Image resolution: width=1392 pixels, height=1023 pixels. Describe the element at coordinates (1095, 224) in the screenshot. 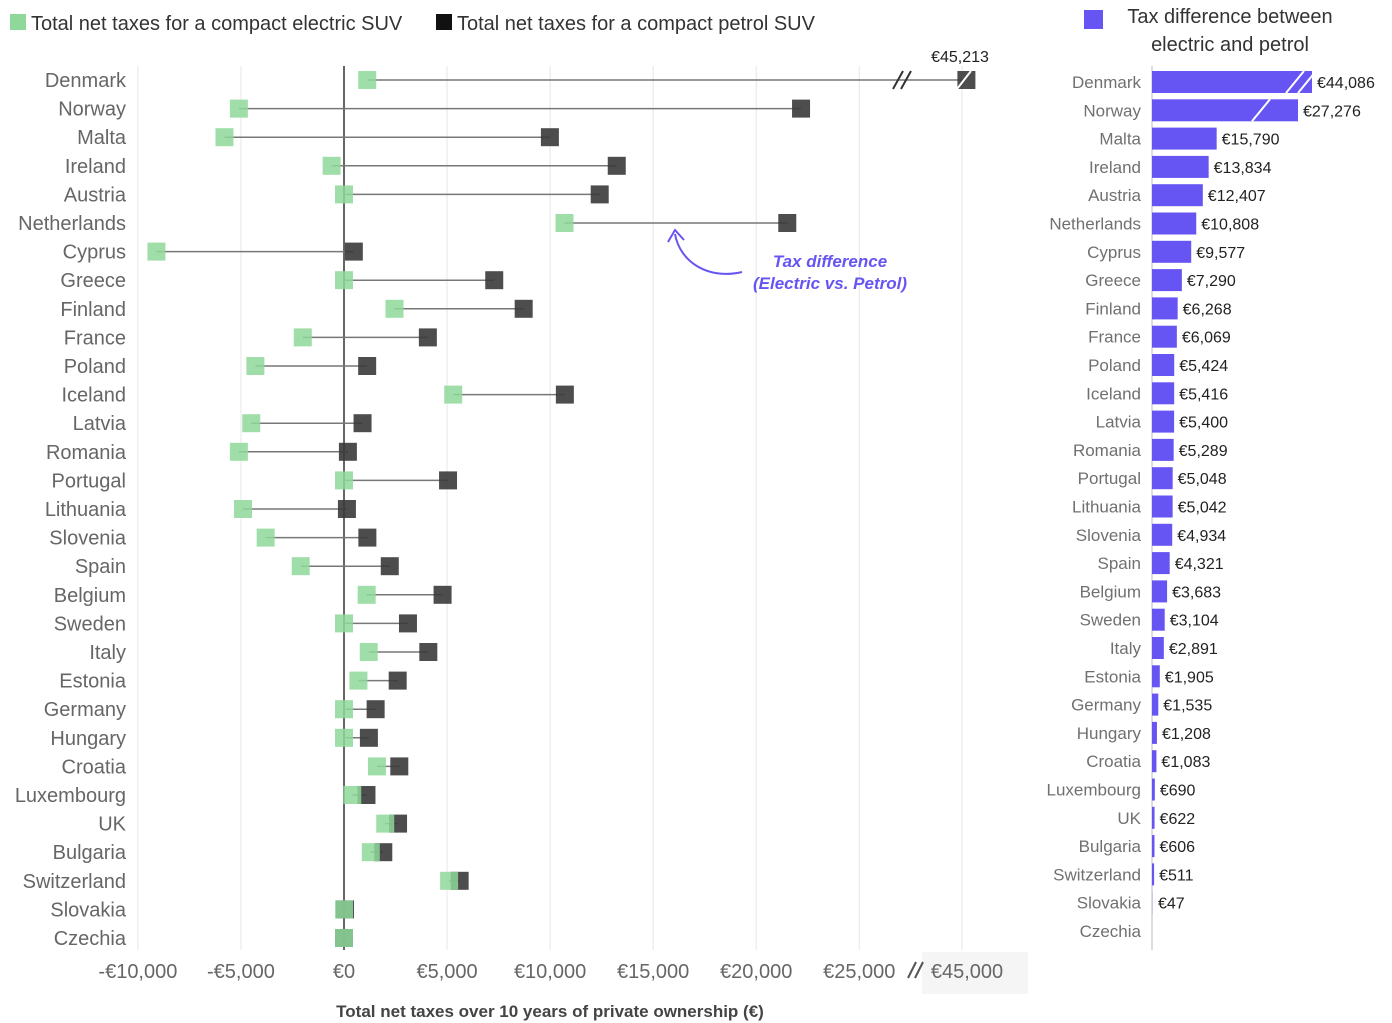

I see `bar-country-label-netherlands: Netherlands` at that location.